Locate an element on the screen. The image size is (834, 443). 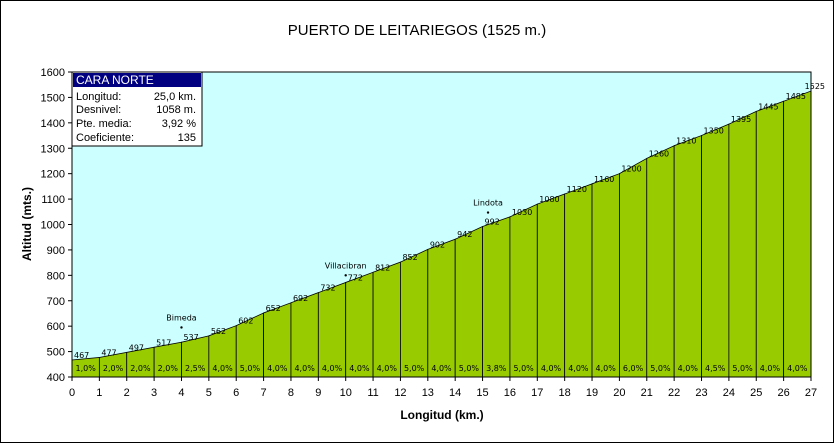
info-box-header-bg is located at coordinates (137, 80).